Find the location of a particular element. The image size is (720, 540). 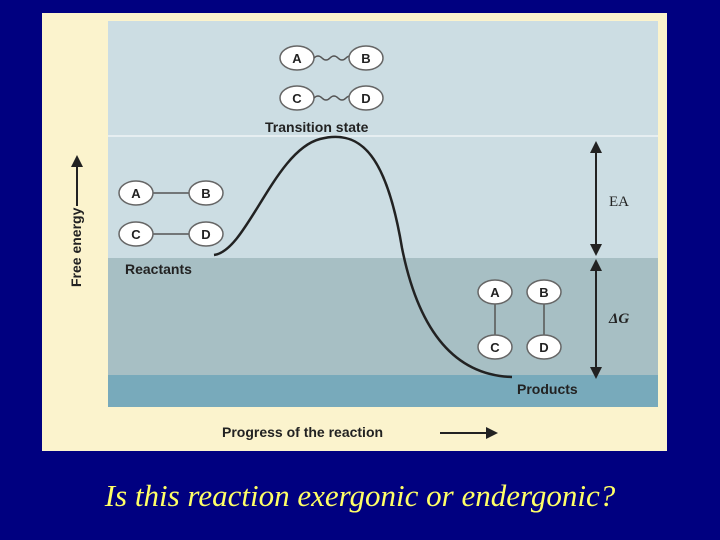

product-molecules: A B C D is located at coordinates (519, 319).